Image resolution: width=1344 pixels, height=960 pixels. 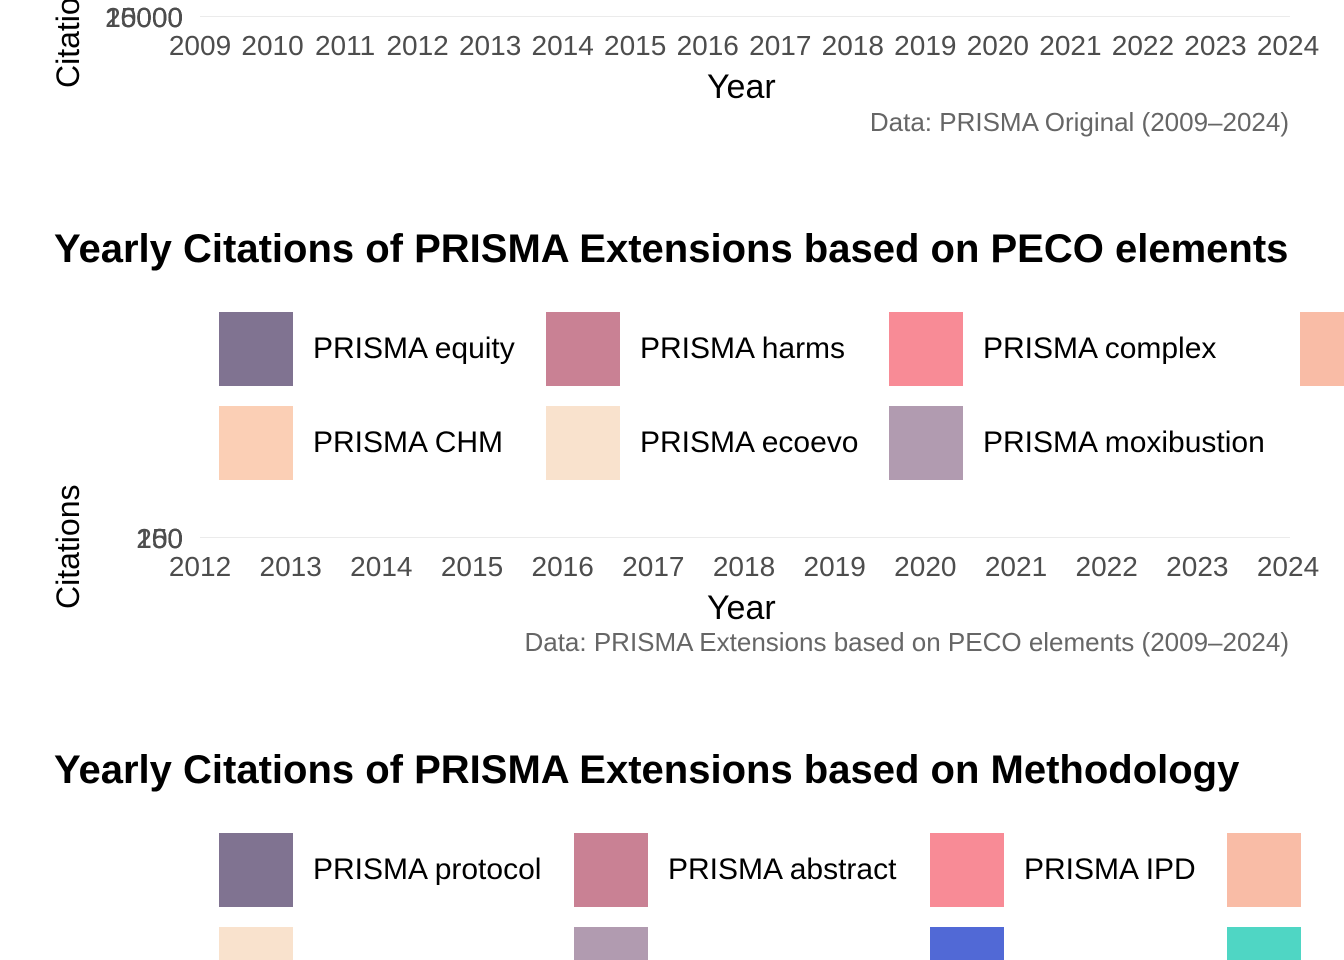 I want to click on y-tick-label: 50, so click(x=167, y=538).